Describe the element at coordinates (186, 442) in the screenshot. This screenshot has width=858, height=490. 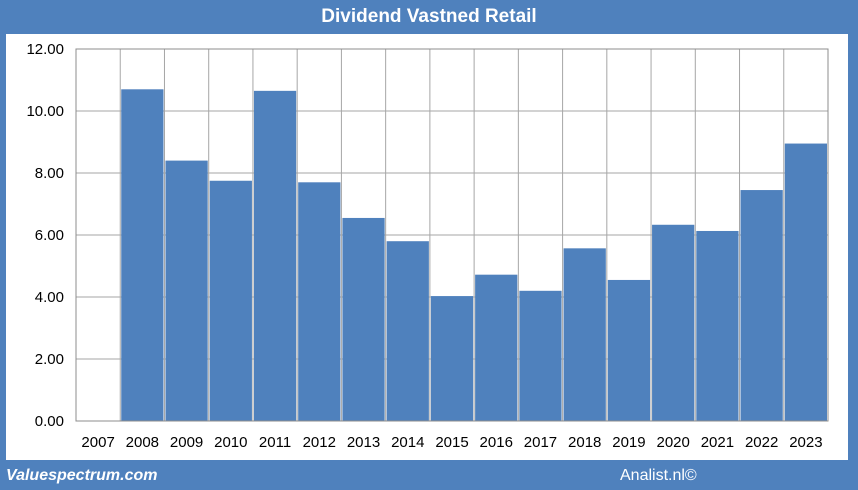
I see `x-tick-label: 2009` at that location.